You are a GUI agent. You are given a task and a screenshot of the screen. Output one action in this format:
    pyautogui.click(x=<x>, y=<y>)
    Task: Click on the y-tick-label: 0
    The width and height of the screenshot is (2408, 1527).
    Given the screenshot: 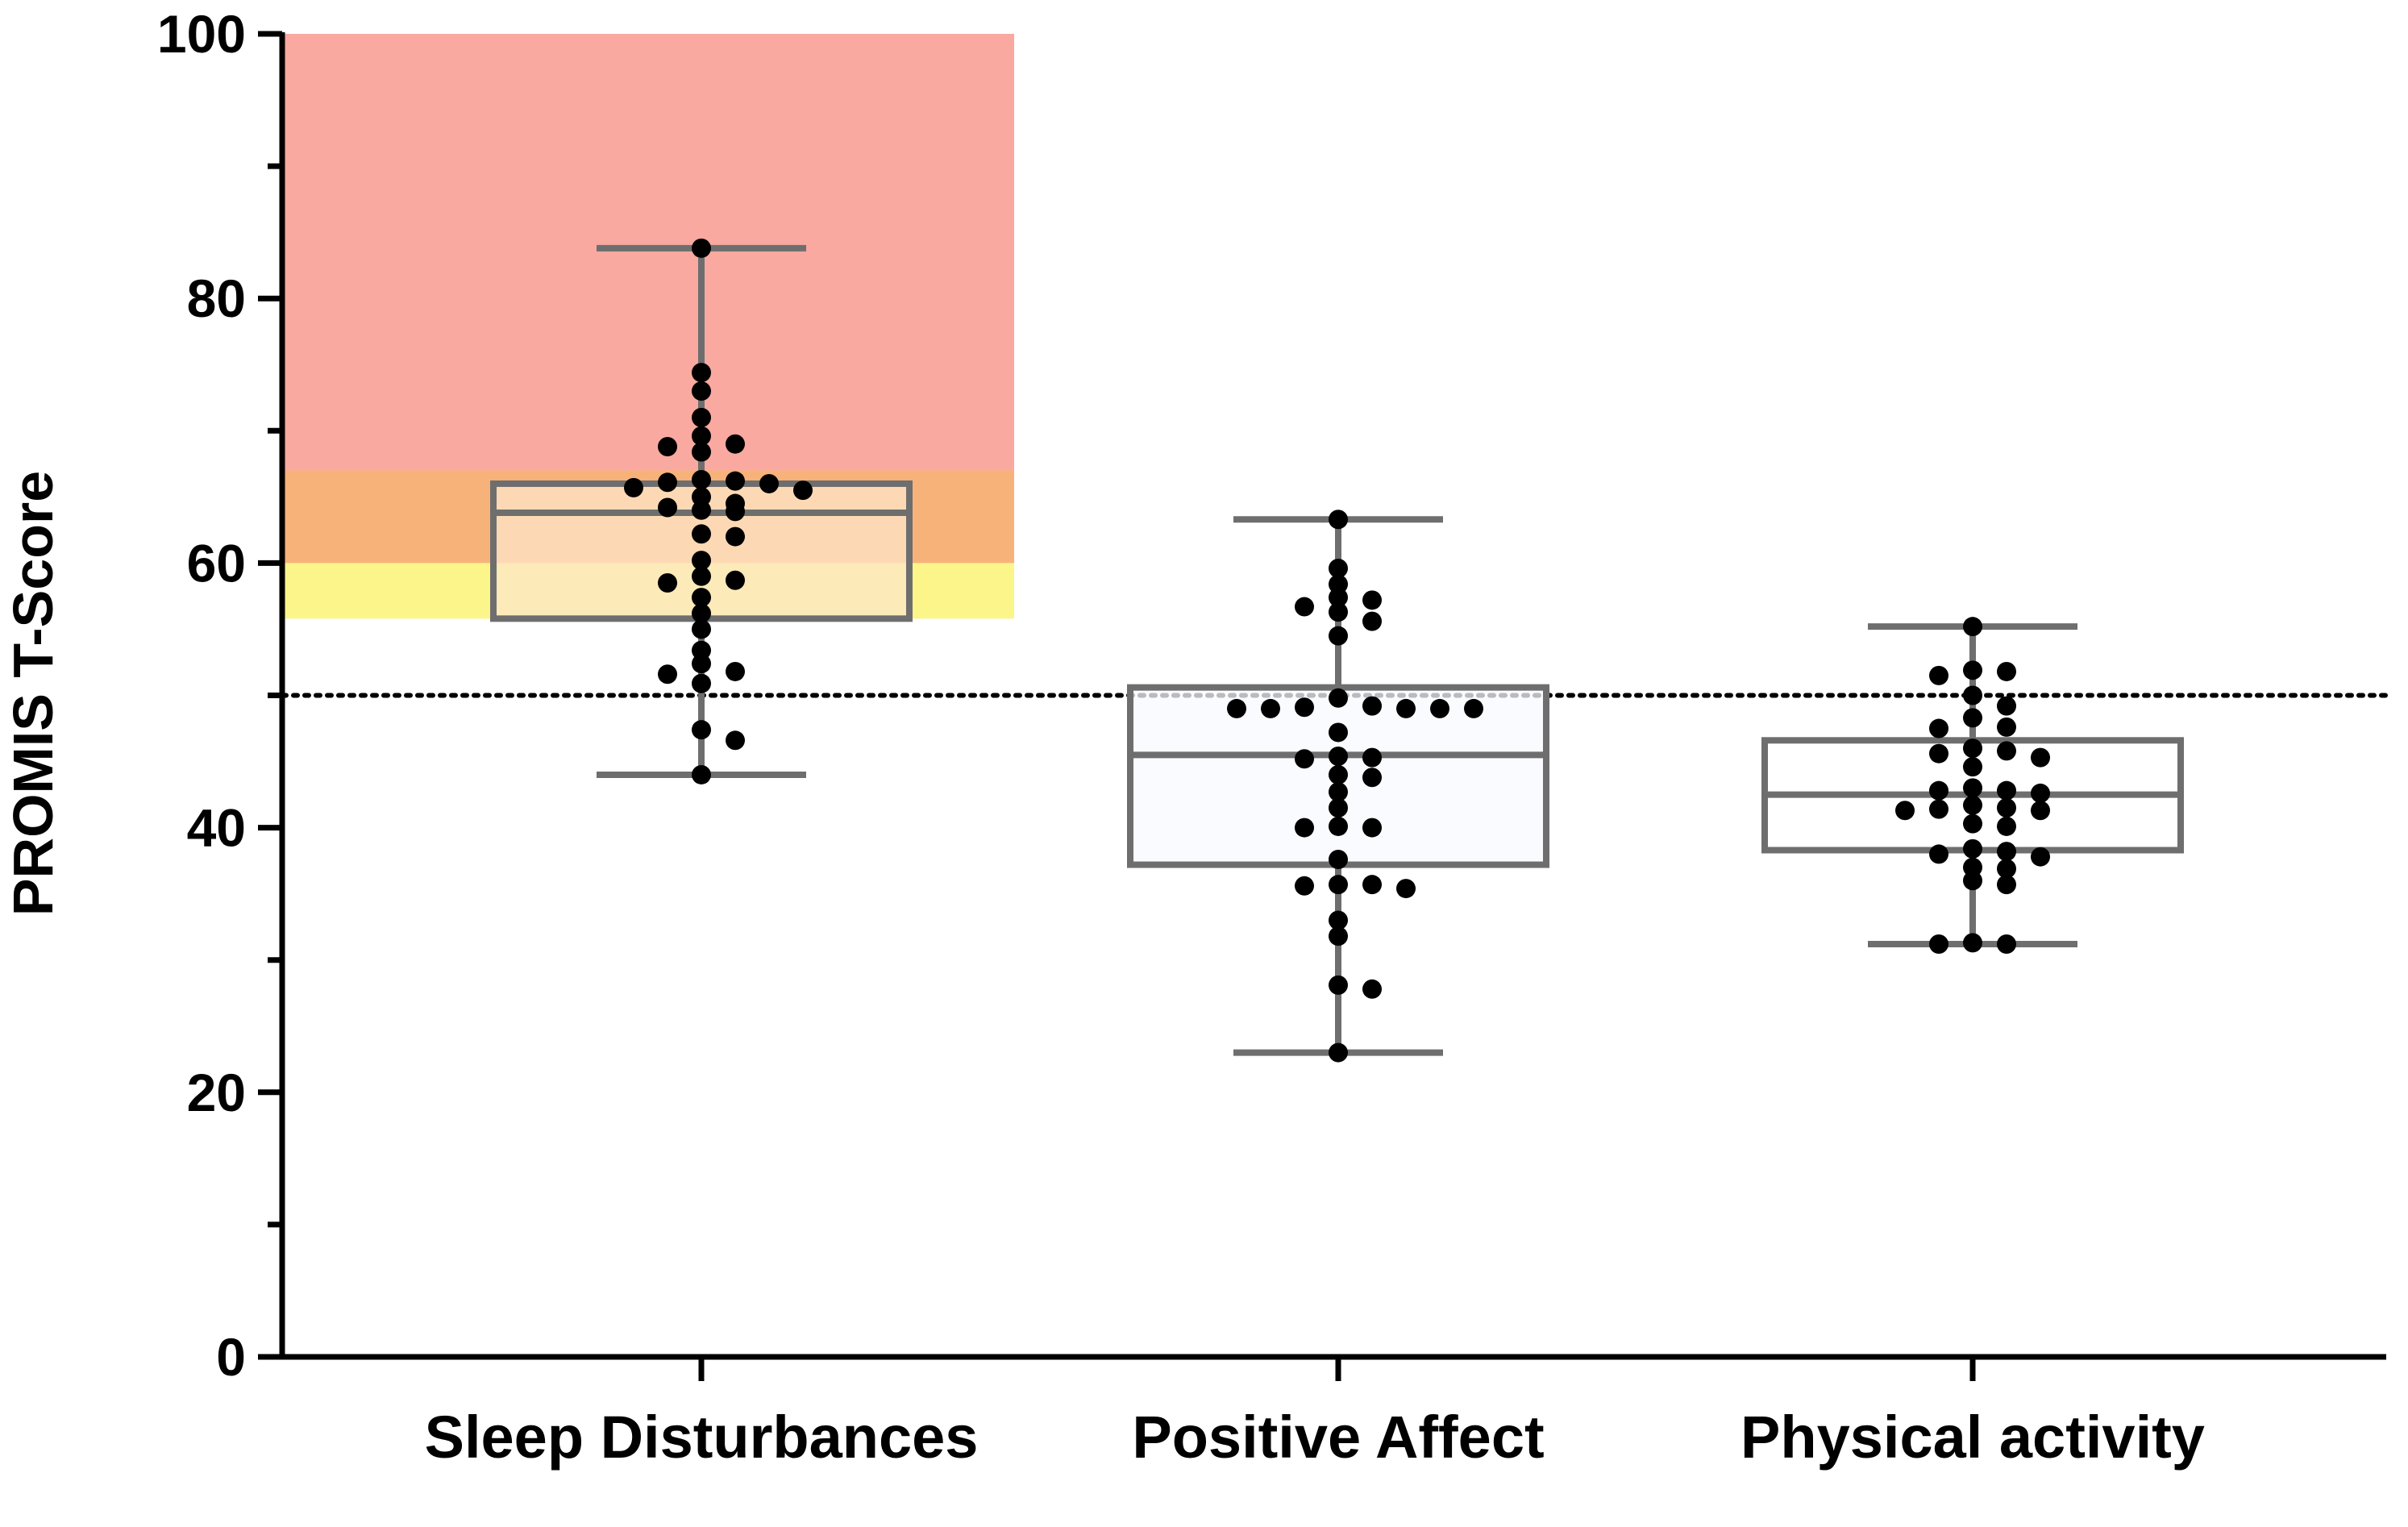 What is the action you would take?
    pyautogui.click(x=231, y=1357)
    